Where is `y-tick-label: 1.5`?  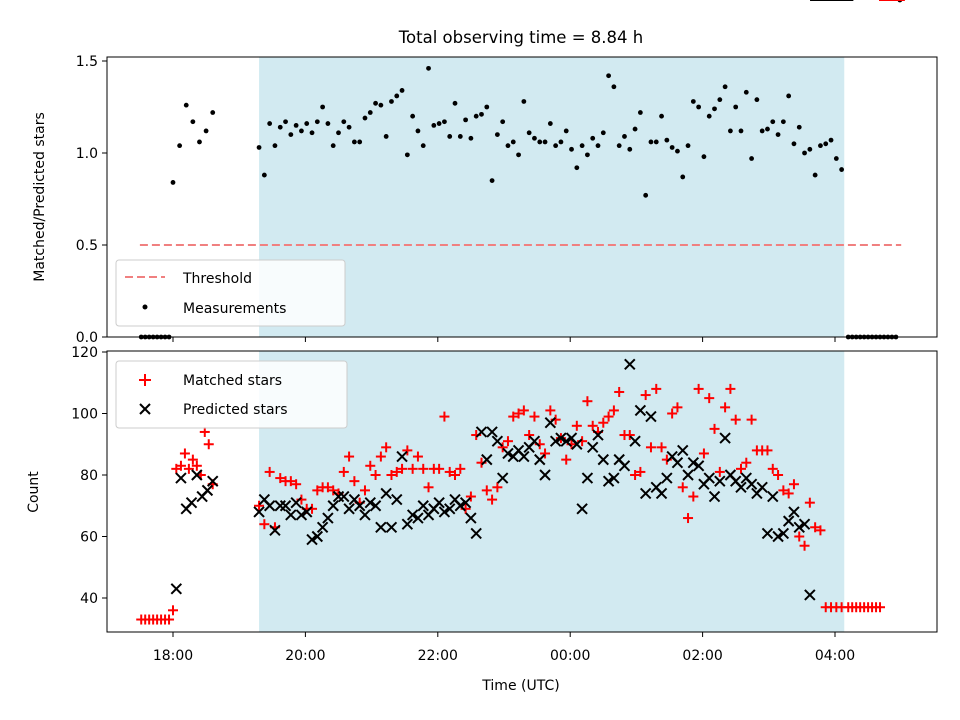
y-tick-label: 1.5 is located at coordinates (87, 62).